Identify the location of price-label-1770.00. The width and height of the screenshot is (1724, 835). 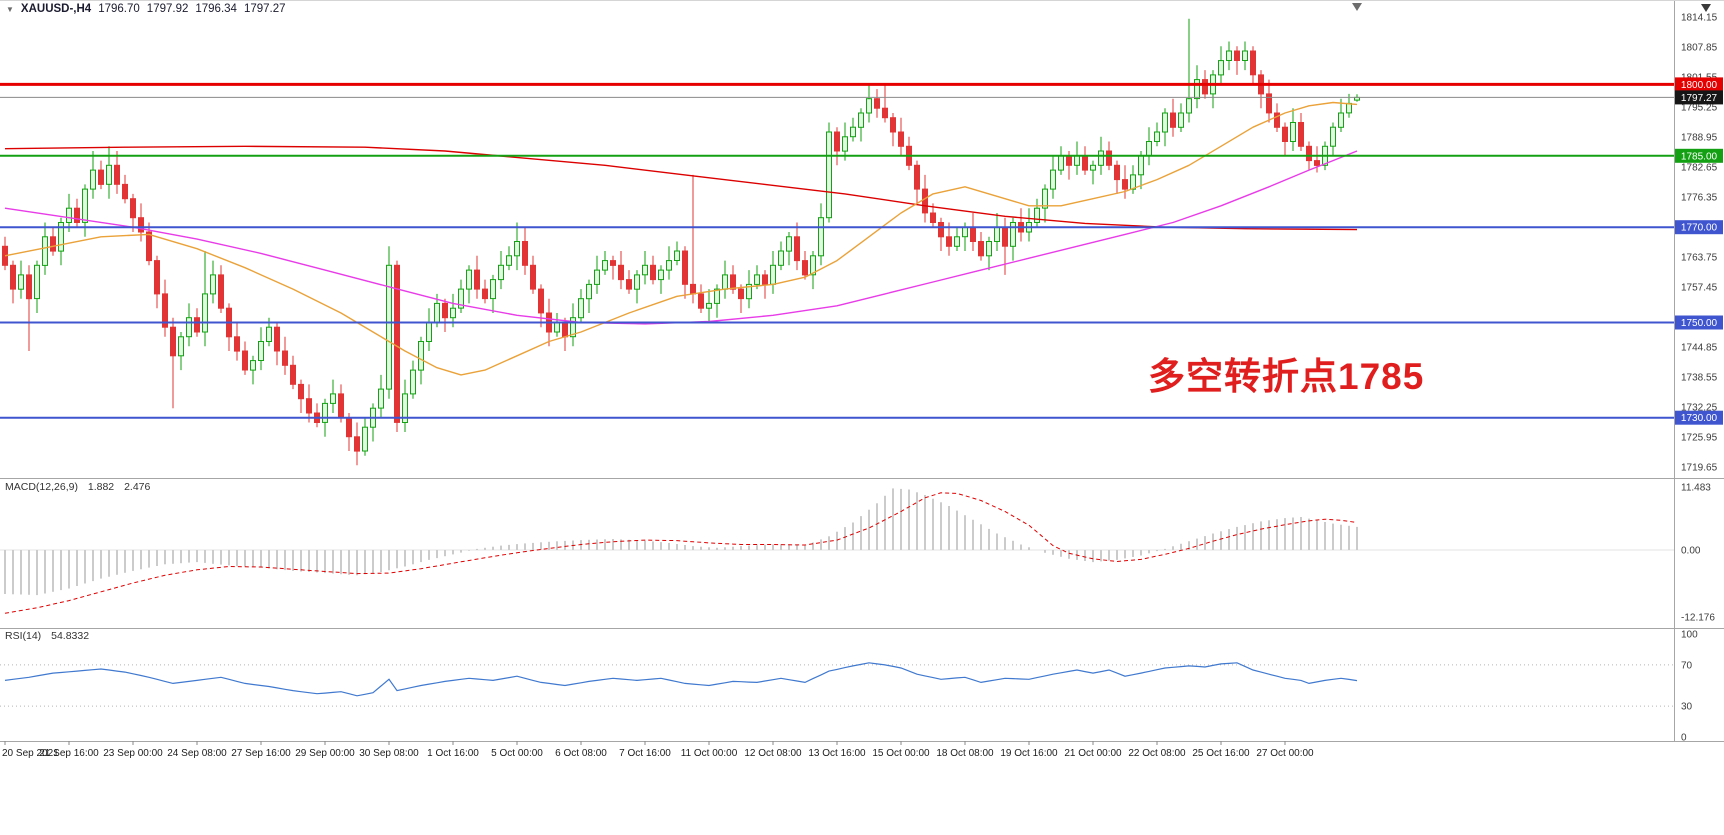
(1699, 227).